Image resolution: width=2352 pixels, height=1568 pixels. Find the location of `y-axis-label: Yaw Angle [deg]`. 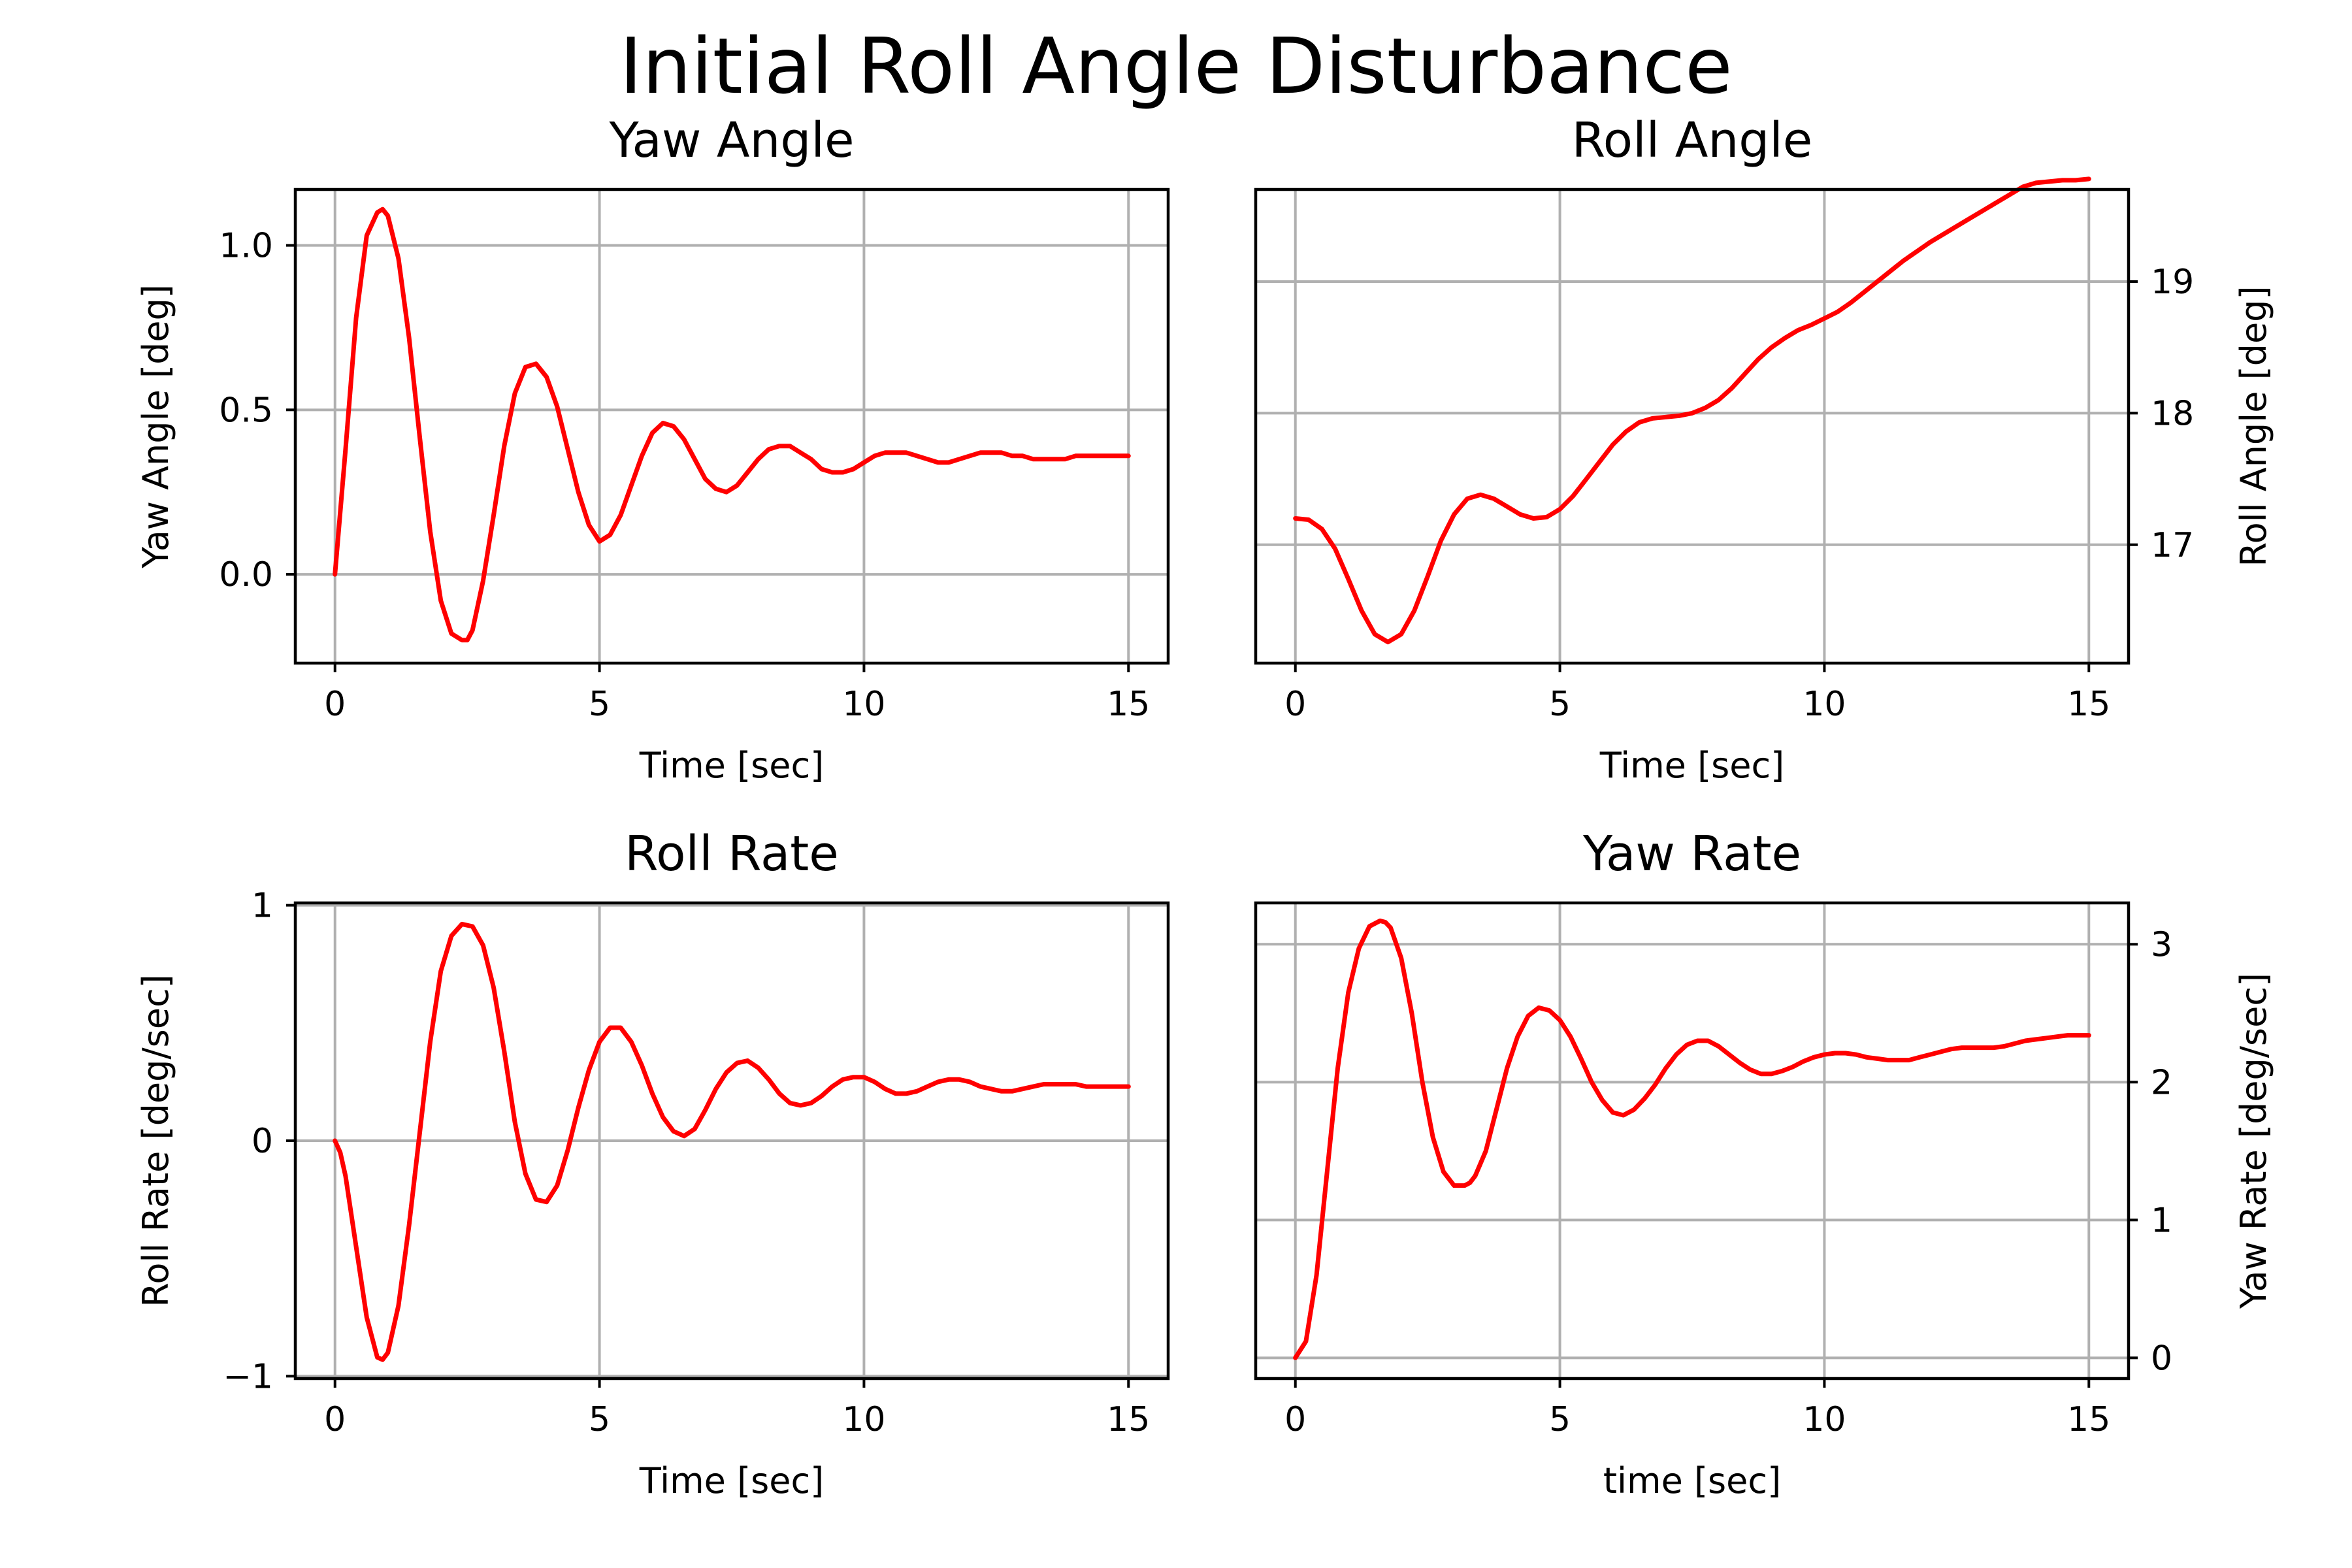

y-axis-label: Yaw Angle [deg] is located at coordinates (155, 426).